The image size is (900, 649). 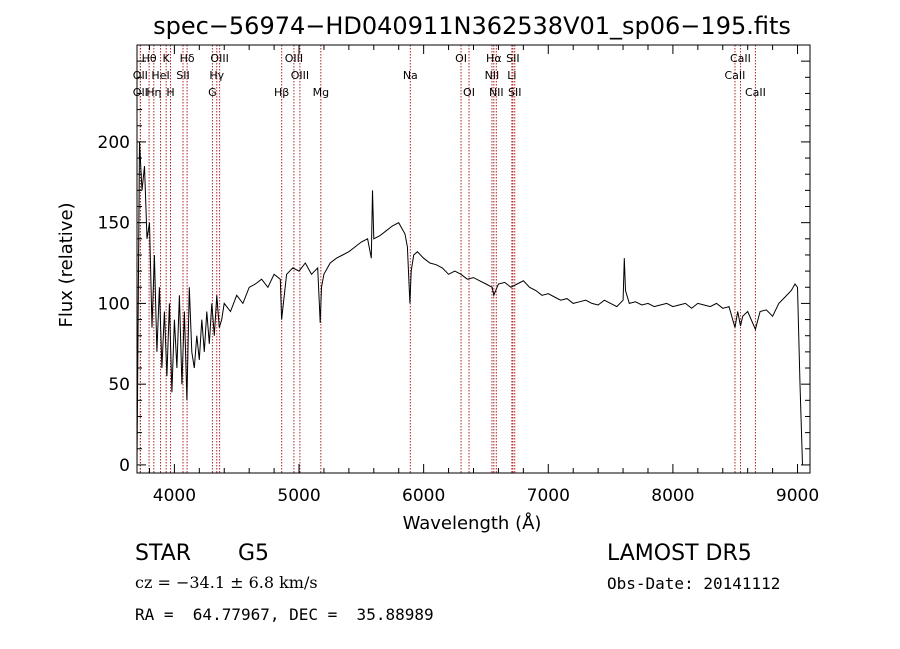 What do you see at coordinates (114, 304) in the screenshot?
I see `y-tick-label-100: 100` at bounding box center [114, 304].